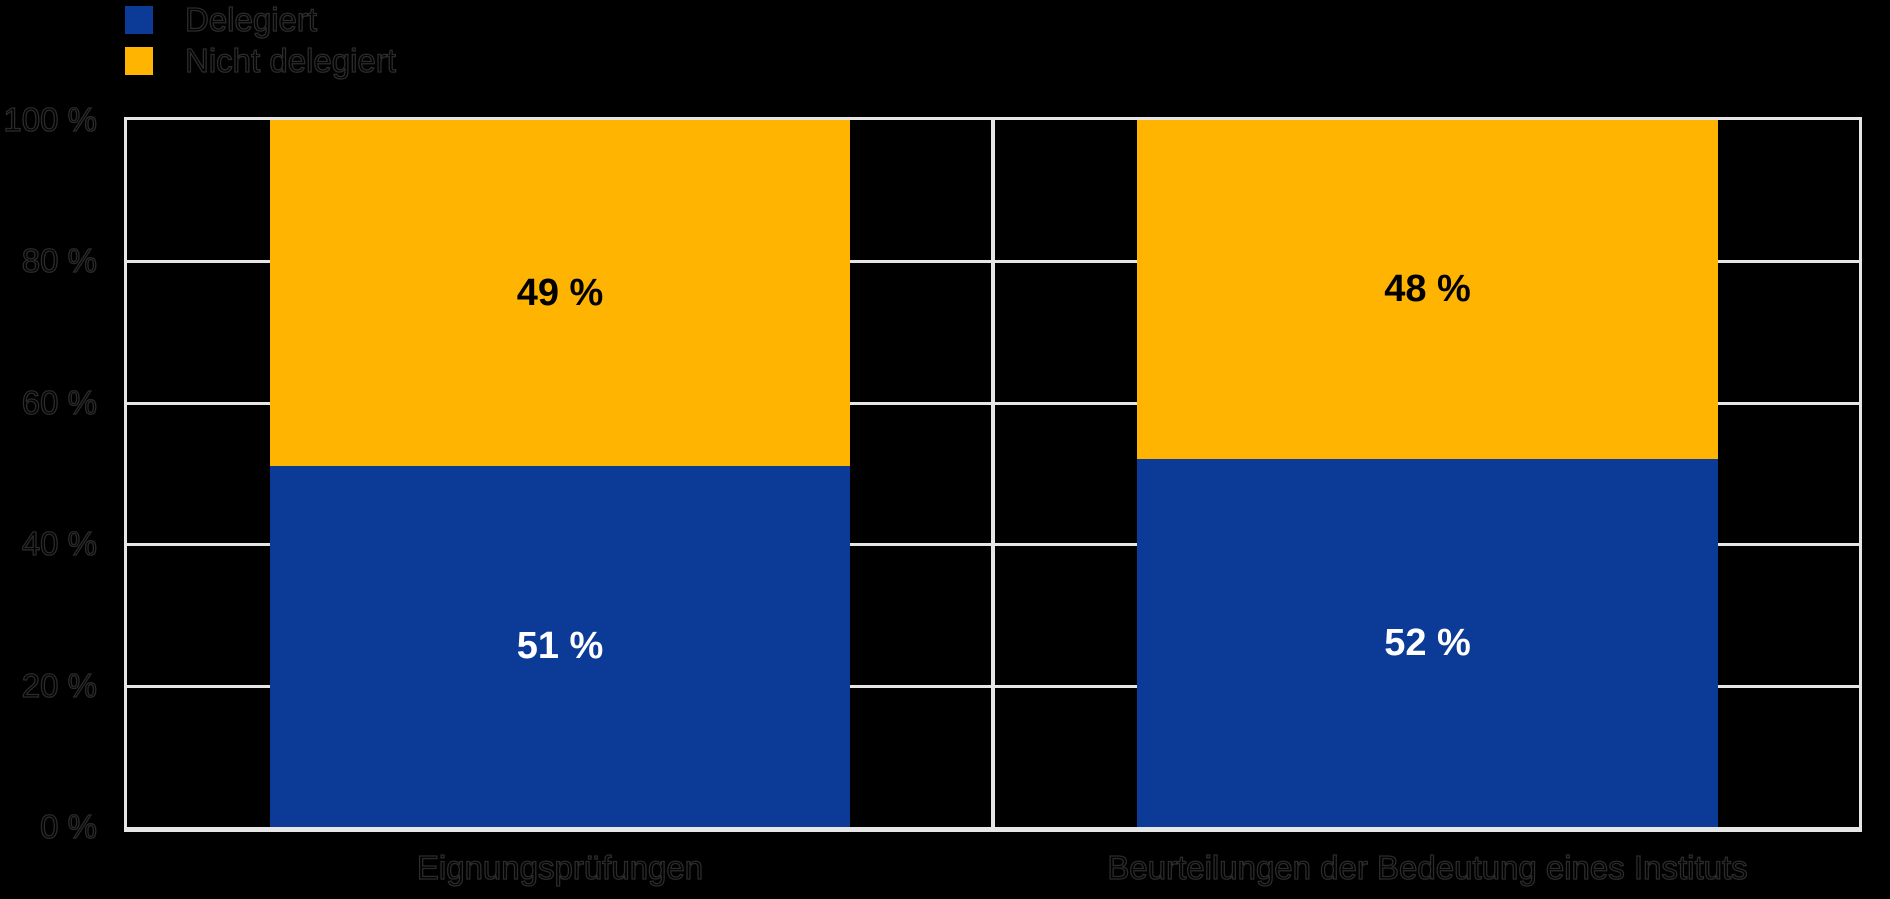 This screenshot has width=1890, height=899. I want to click on y-axis-tick-label-100: 100 %, so click(50, 119).